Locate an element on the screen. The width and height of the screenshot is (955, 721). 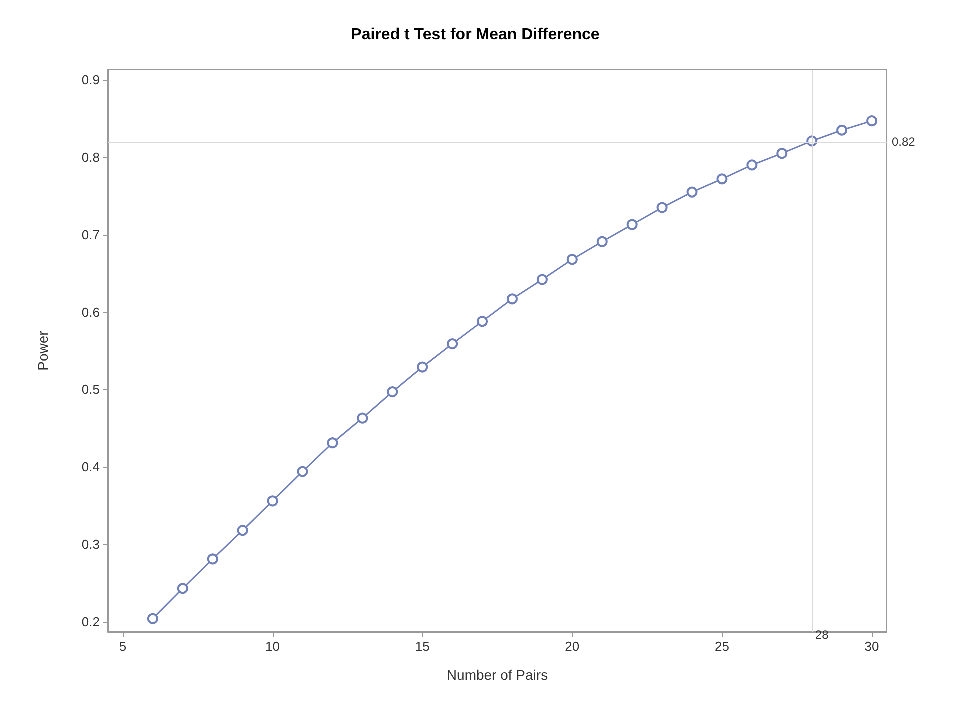
x-tick-label: 30 is located at coordinates (872, 646).